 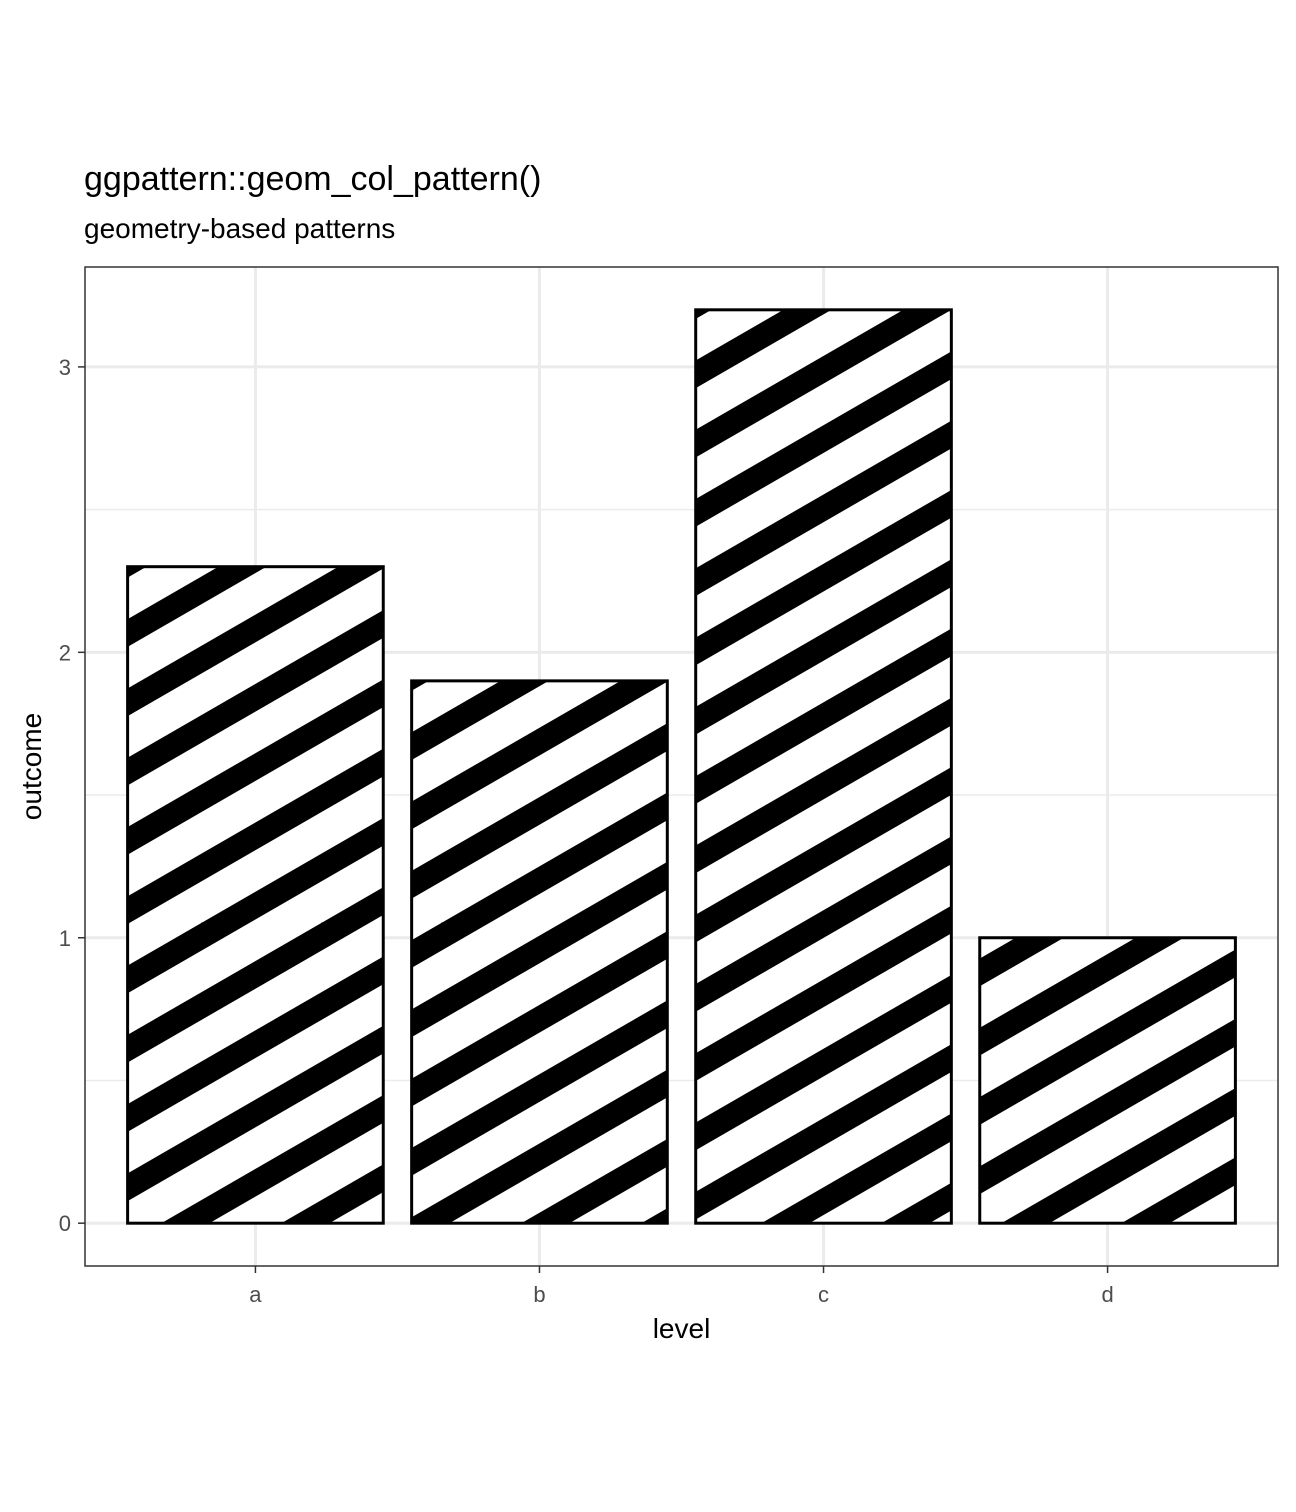 What do you see at coordinates (31, 766) in the screenshot?
I see `y-axis-label: outcome` at bounding box center [31, 766].